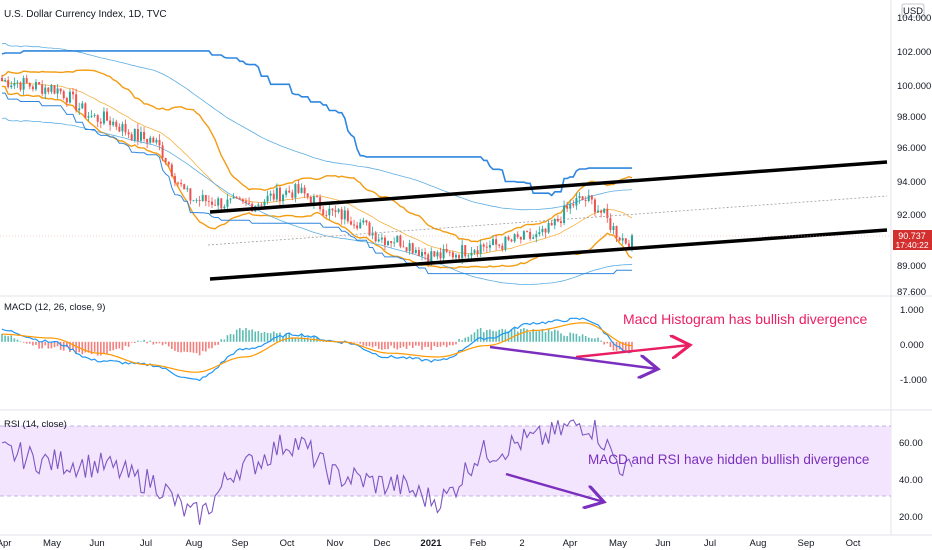 This screenshot has height=550, width=932. I want to click on currency-badge-box, so click(913, 10).